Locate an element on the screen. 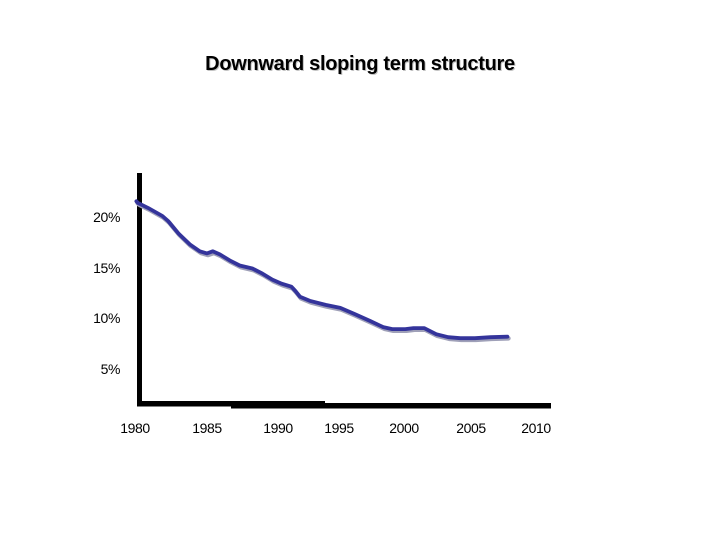 This screenshot has width=720, height=540. x-axis-label: 1990 is located at coordinates (278, 428).